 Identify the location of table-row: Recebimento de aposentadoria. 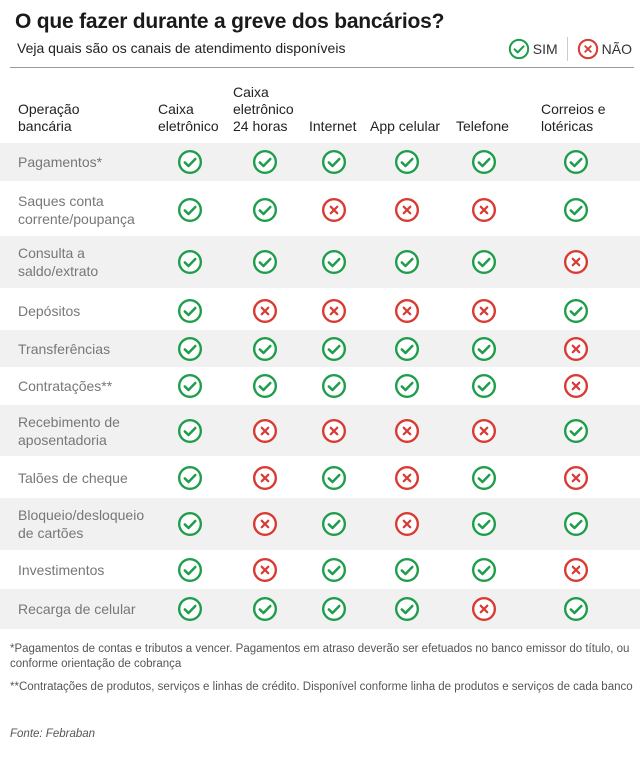
(320, 430).